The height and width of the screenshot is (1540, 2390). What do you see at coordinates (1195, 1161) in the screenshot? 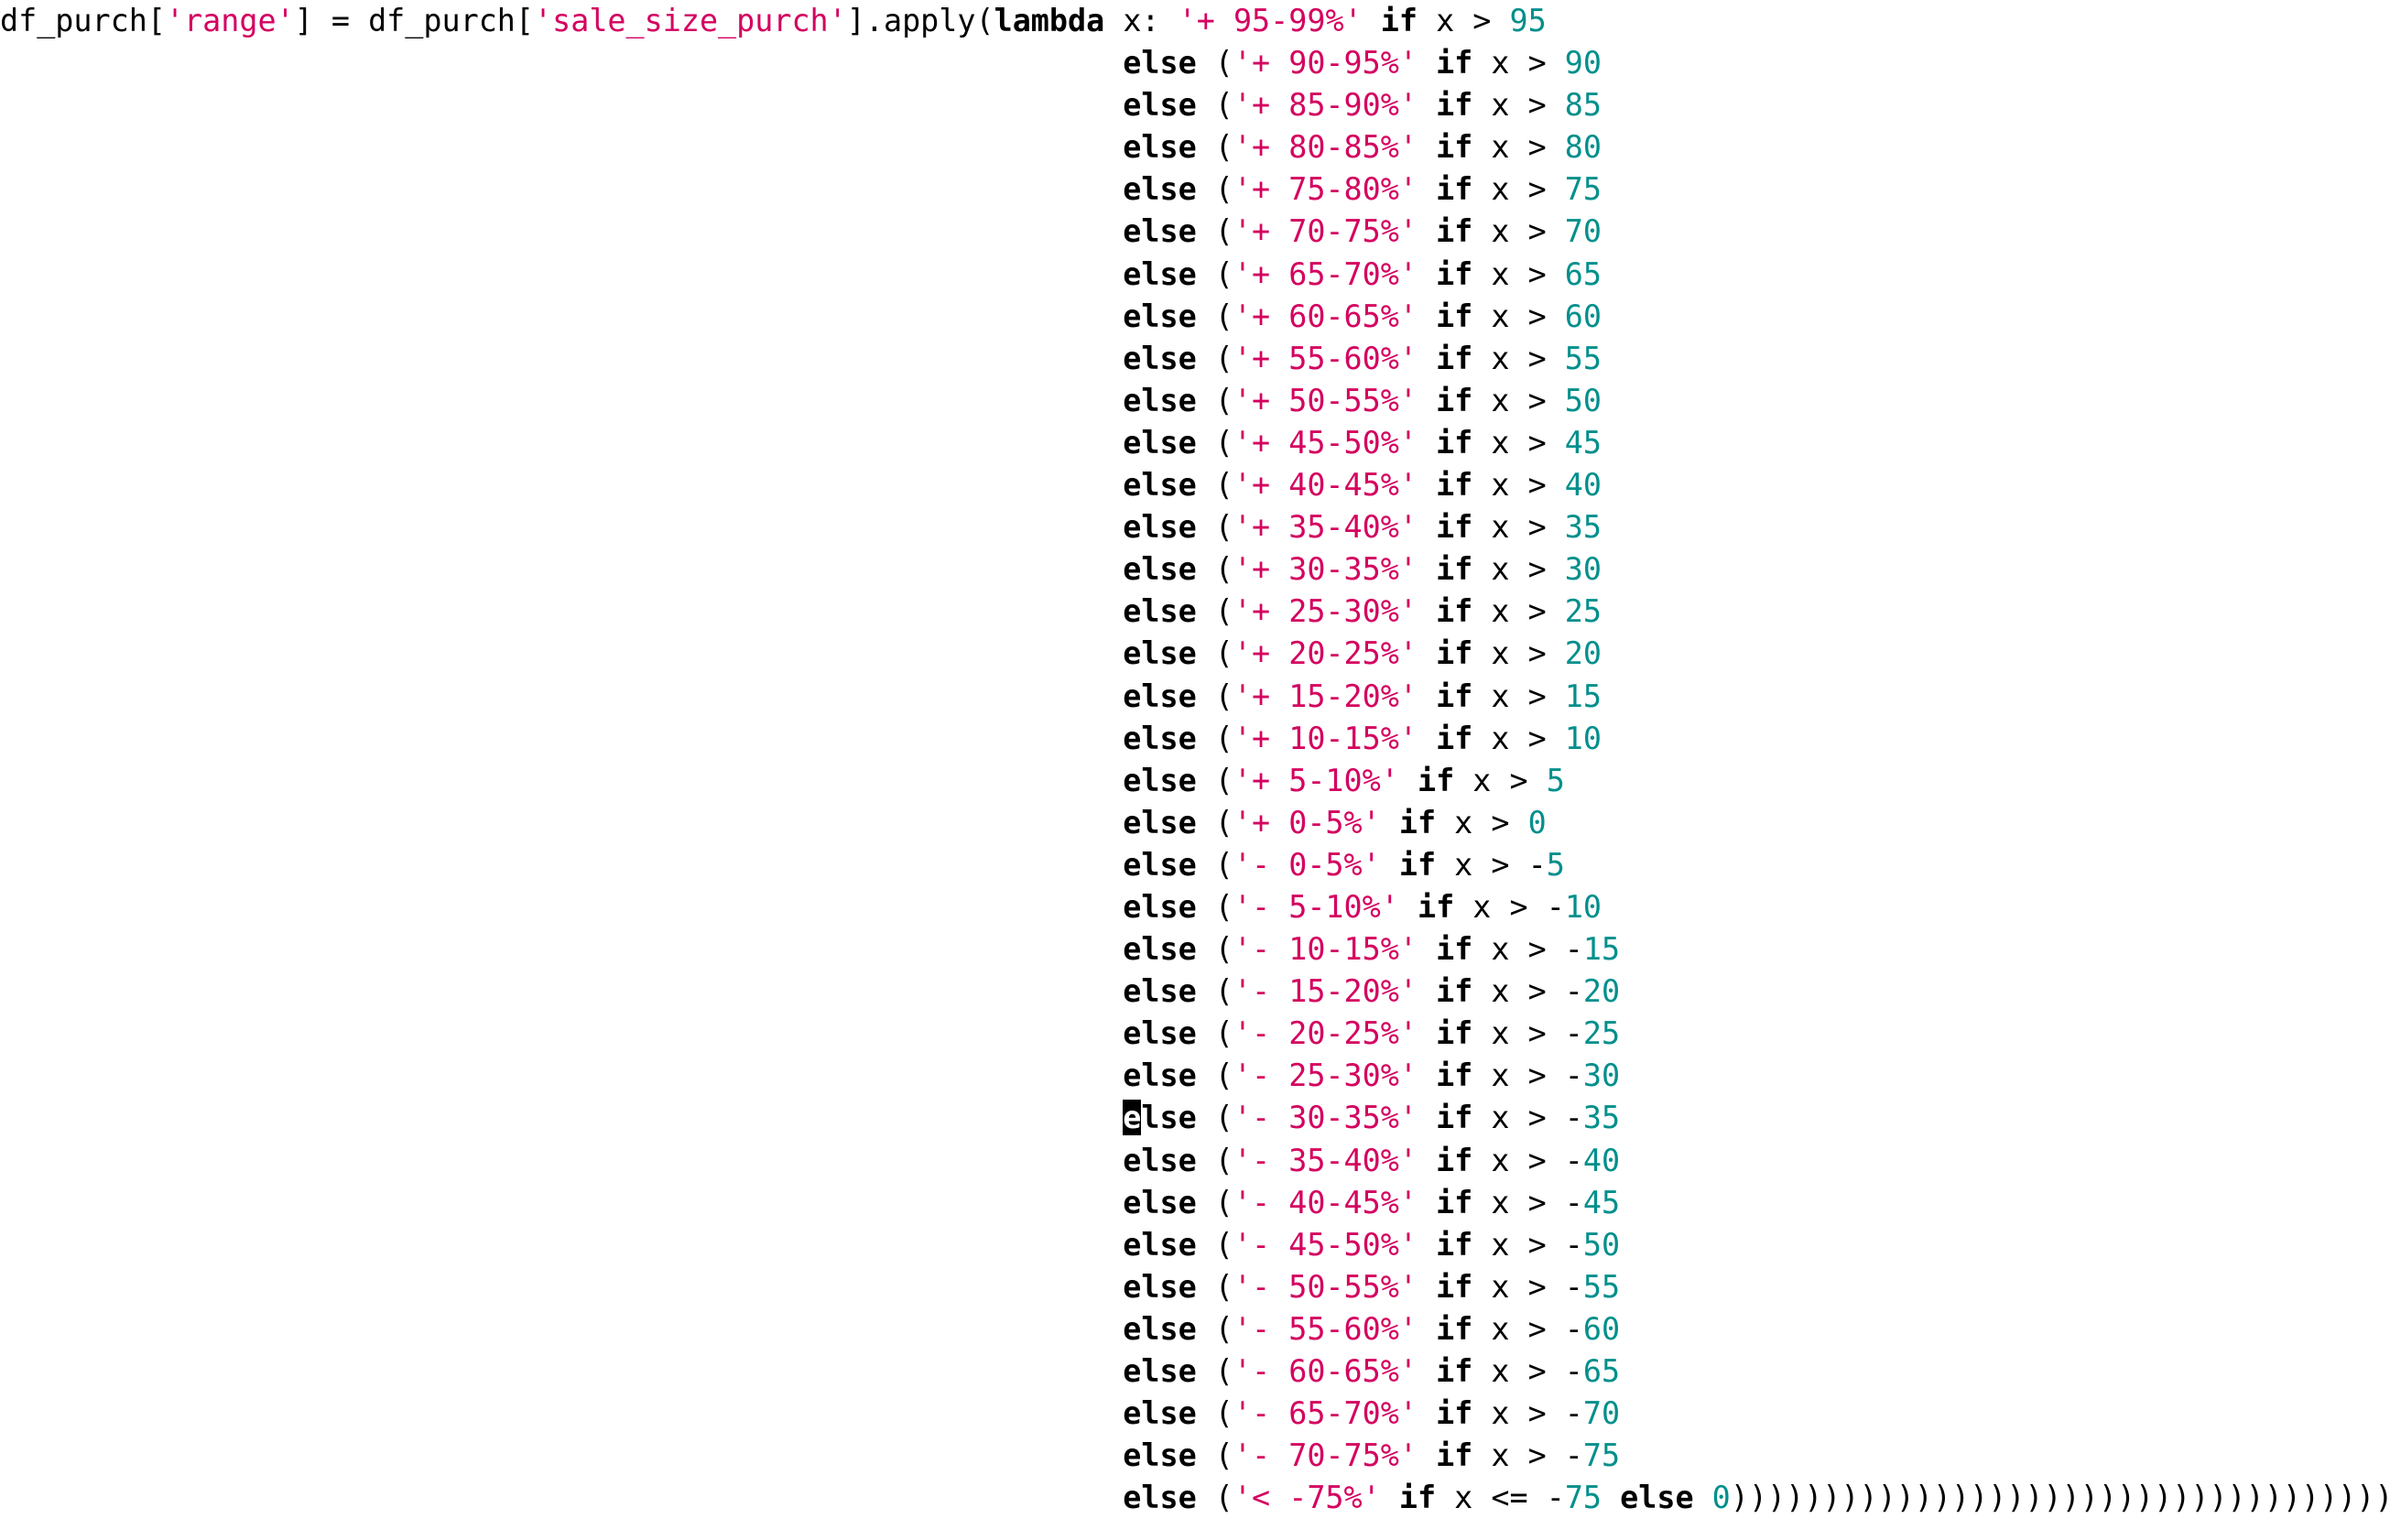
I see `code-line: else ('- 35-40%' if x > -40` at bounding box center [1195, 1161].